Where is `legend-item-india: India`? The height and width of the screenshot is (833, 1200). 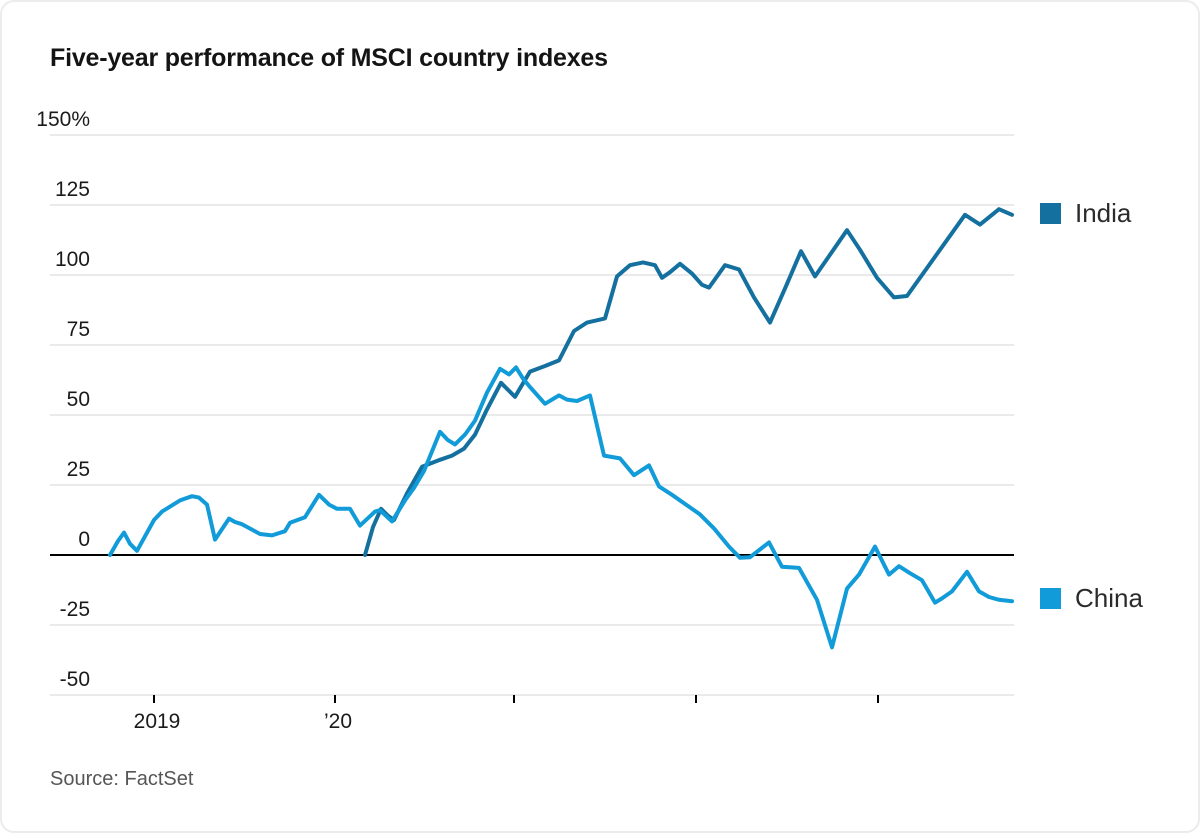
legend-item-india: India is located at coordinates (1085, 213).